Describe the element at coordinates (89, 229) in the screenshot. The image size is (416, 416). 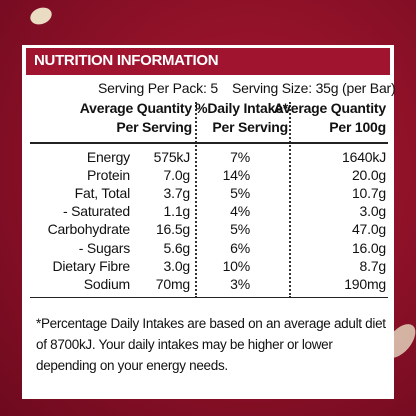
I see `nutrient: Carbohydrate` at that location.